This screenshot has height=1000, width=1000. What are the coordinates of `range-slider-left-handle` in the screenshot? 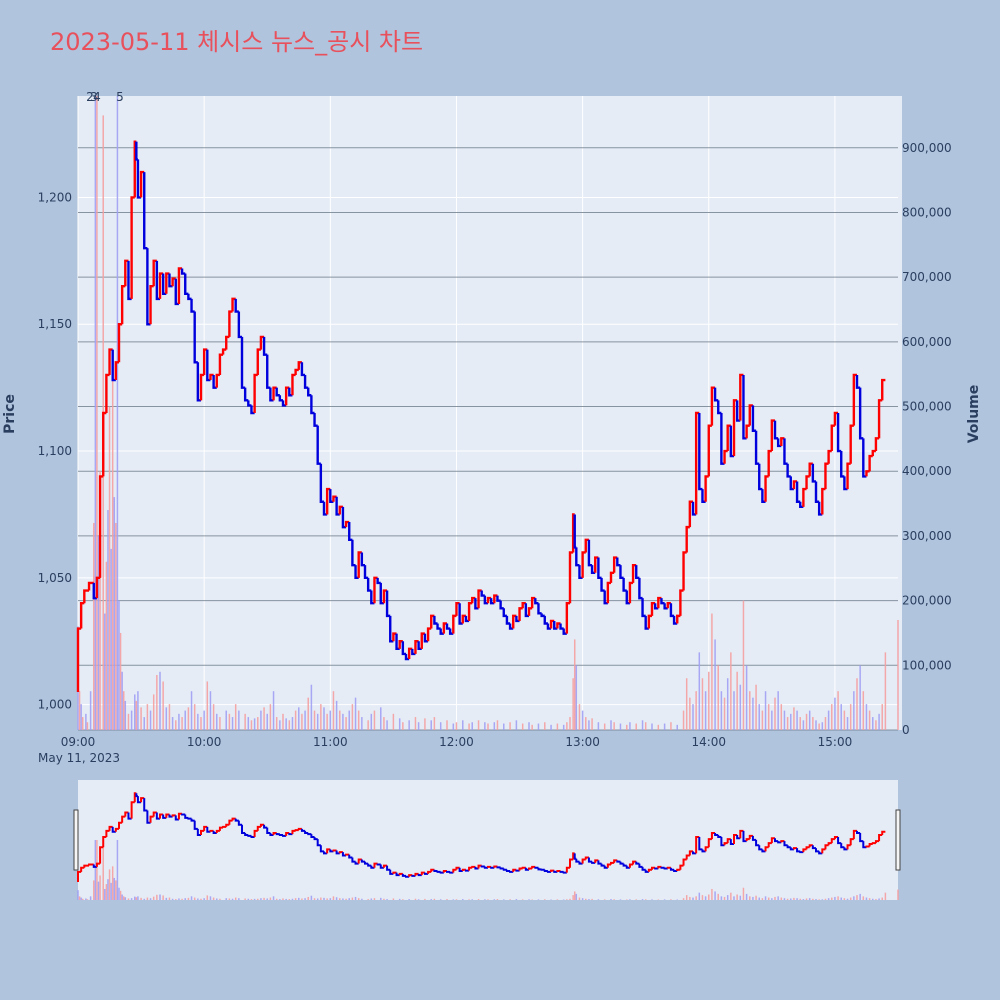 It's located at (76, 840).